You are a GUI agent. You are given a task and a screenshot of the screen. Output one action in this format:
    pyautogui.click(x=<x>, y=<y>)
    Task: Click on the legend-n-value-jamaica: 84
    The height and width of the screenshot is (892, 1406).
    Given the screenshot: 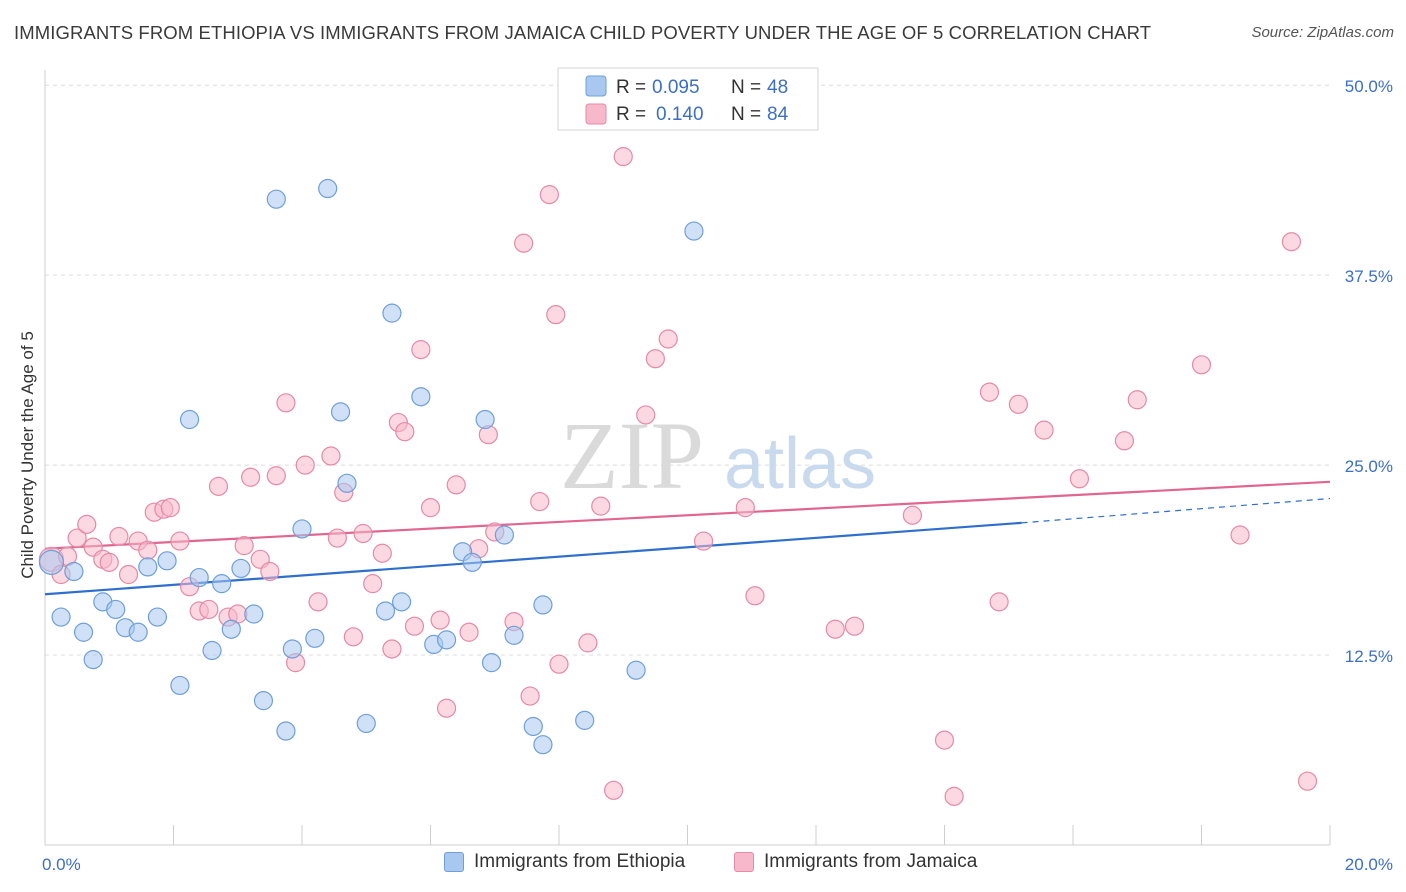 What is the action you would take?
    pyautogui.click(x=778, y=114)
    